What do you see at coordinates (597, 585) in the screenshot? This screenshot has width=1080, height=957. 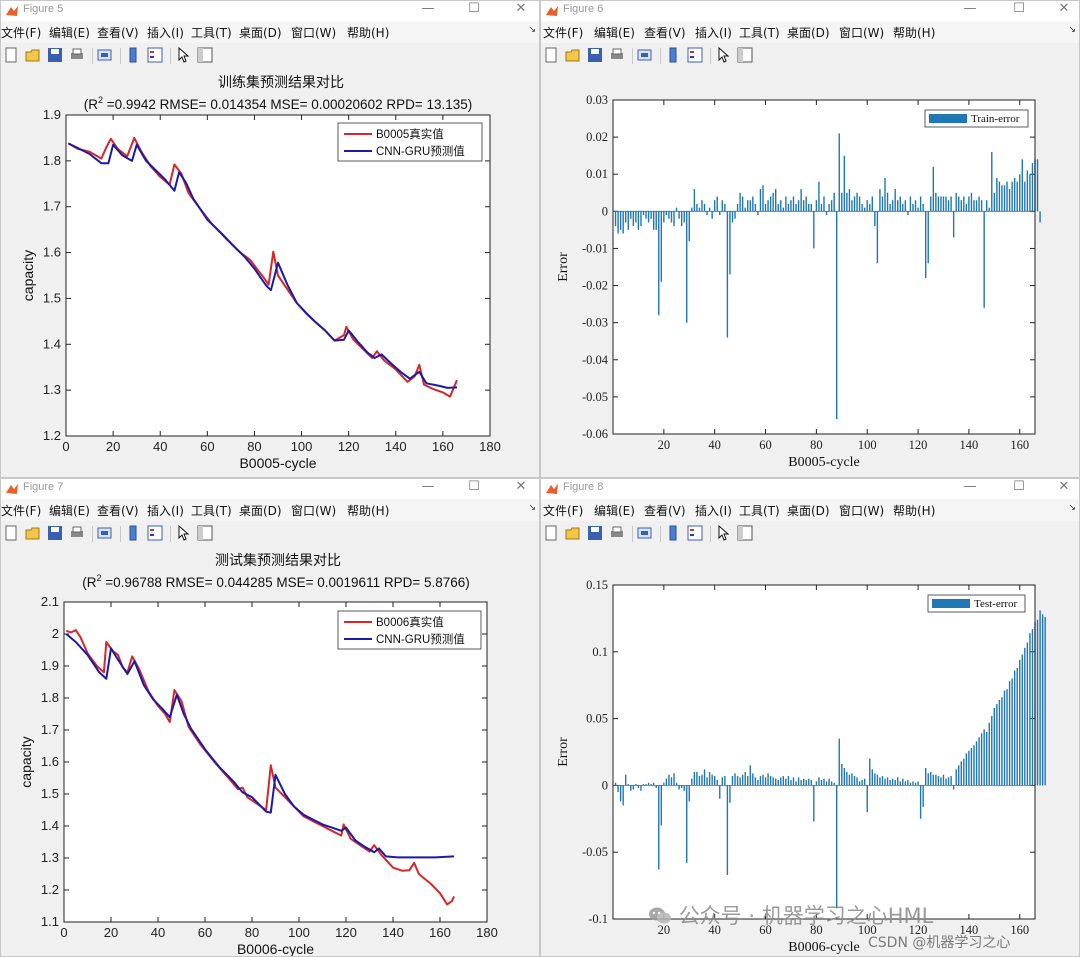 I see `y-tick-label: 0.15` at bounding box center [597, 585].